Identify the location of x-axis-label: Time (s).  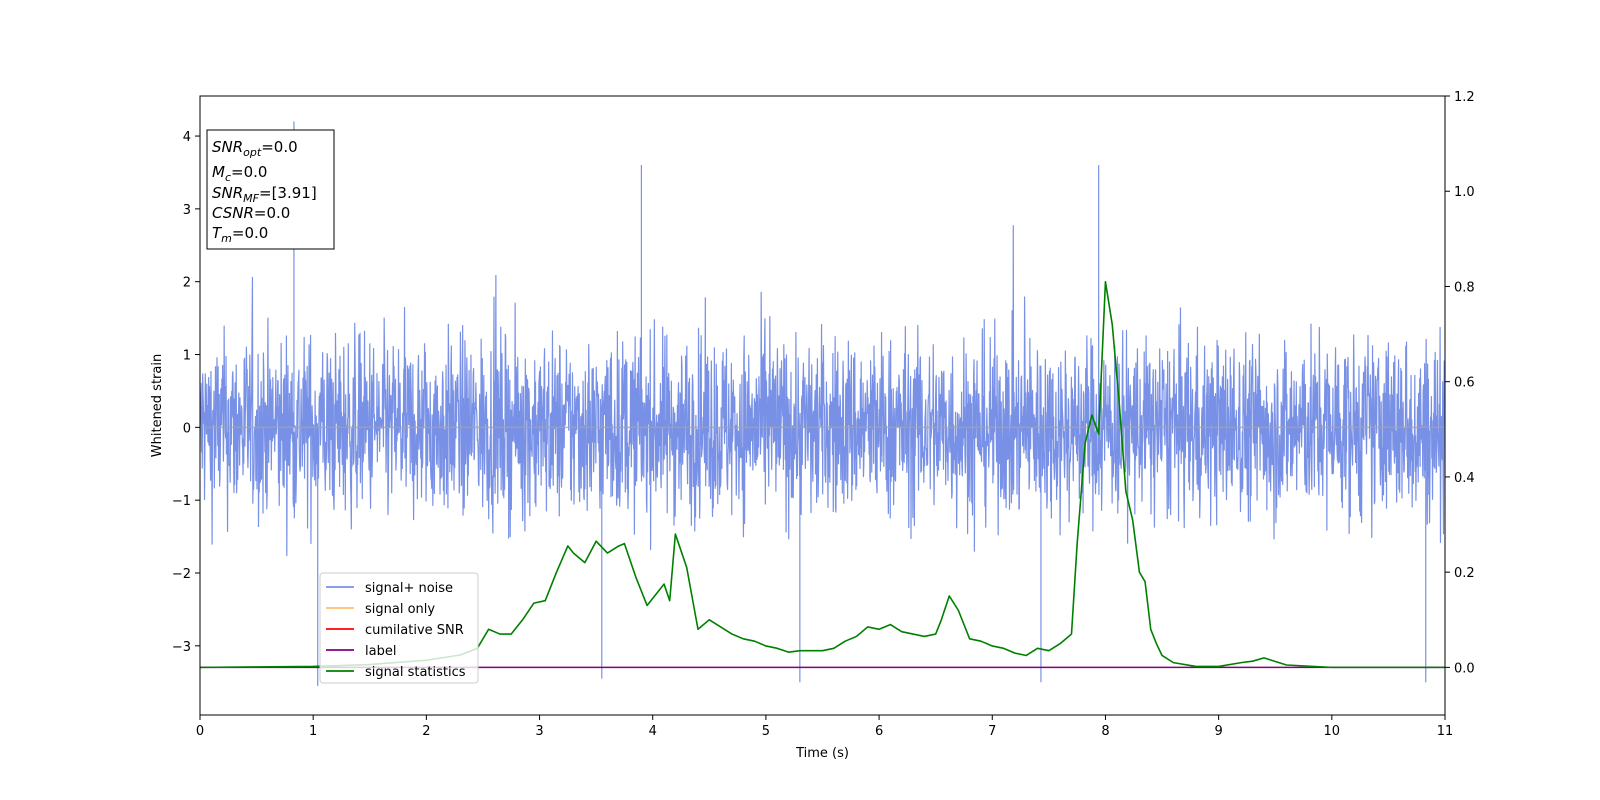
(822, 753).